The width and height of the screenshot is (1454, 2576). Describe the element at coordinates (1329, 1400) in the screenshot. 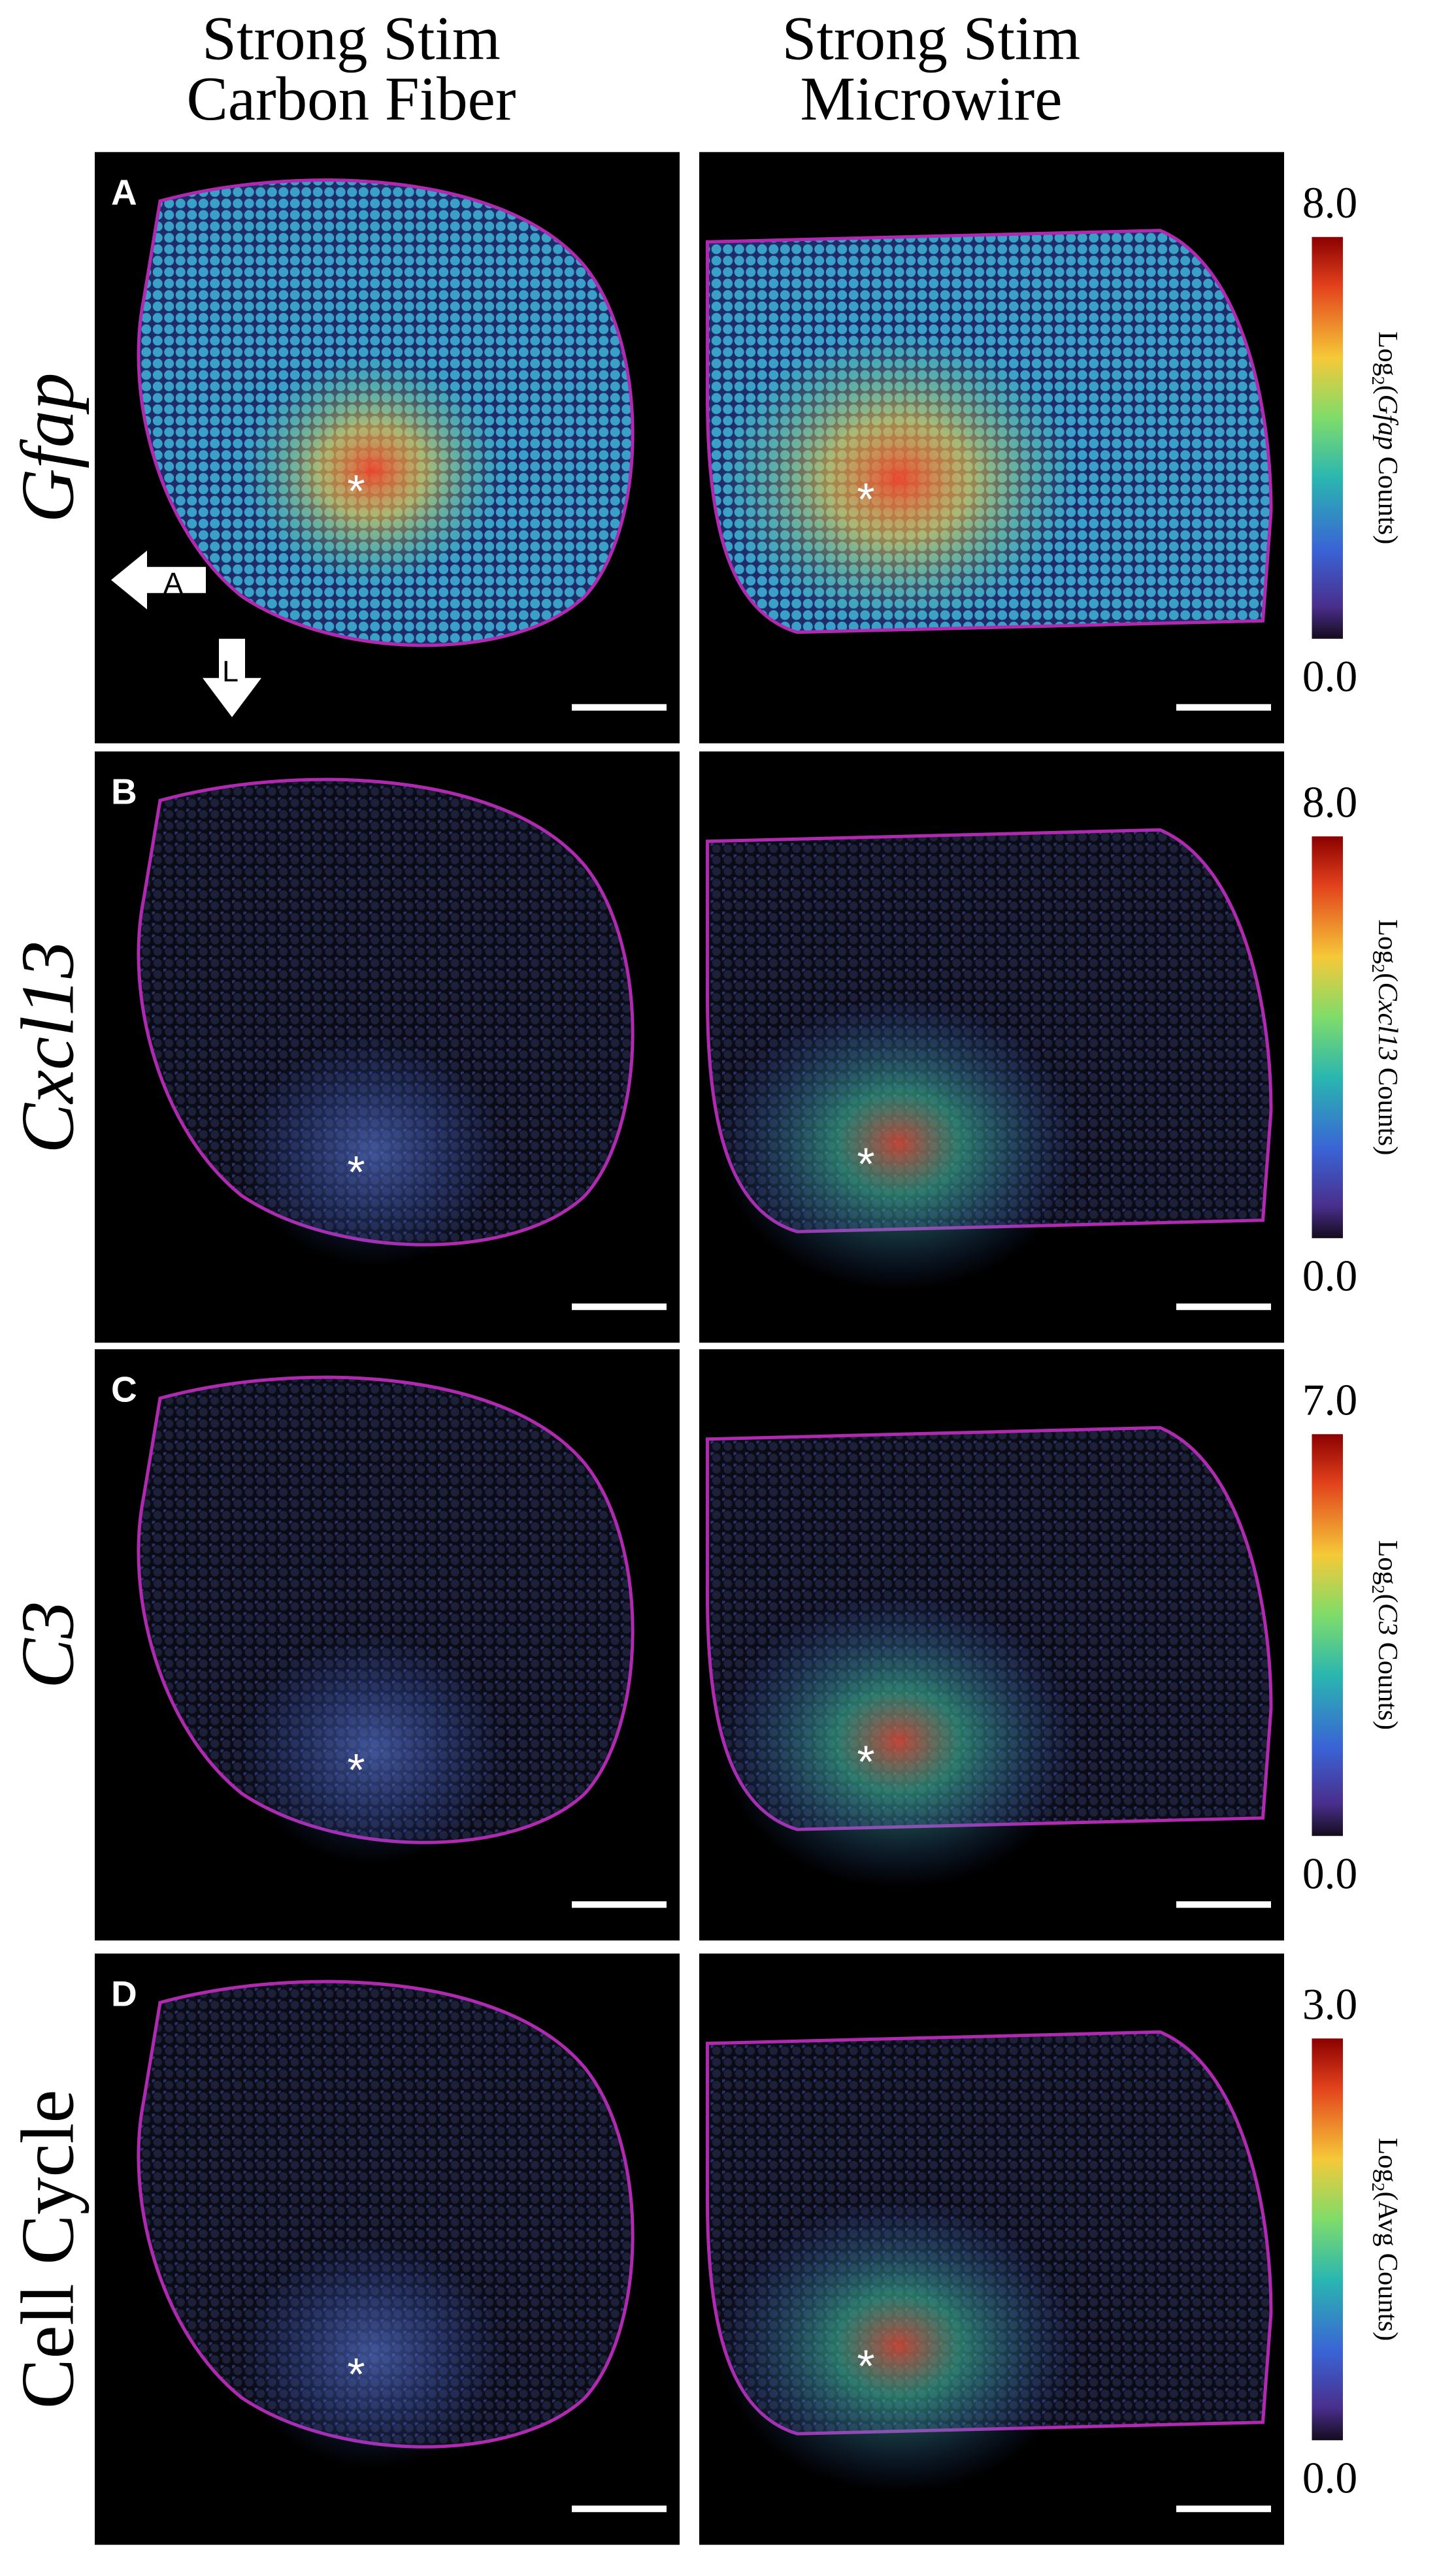

I see `colorbar-max: 7.0` at that location.